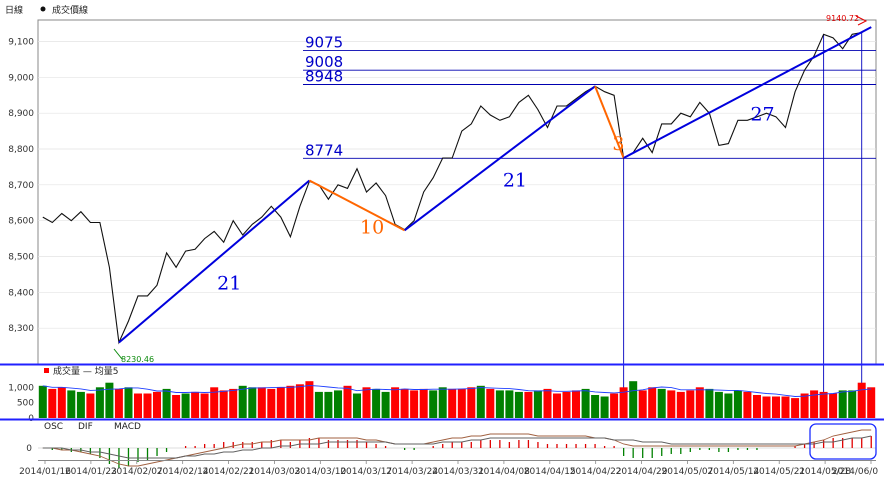  I want to click on level-label: 8948, so click(324, 77).